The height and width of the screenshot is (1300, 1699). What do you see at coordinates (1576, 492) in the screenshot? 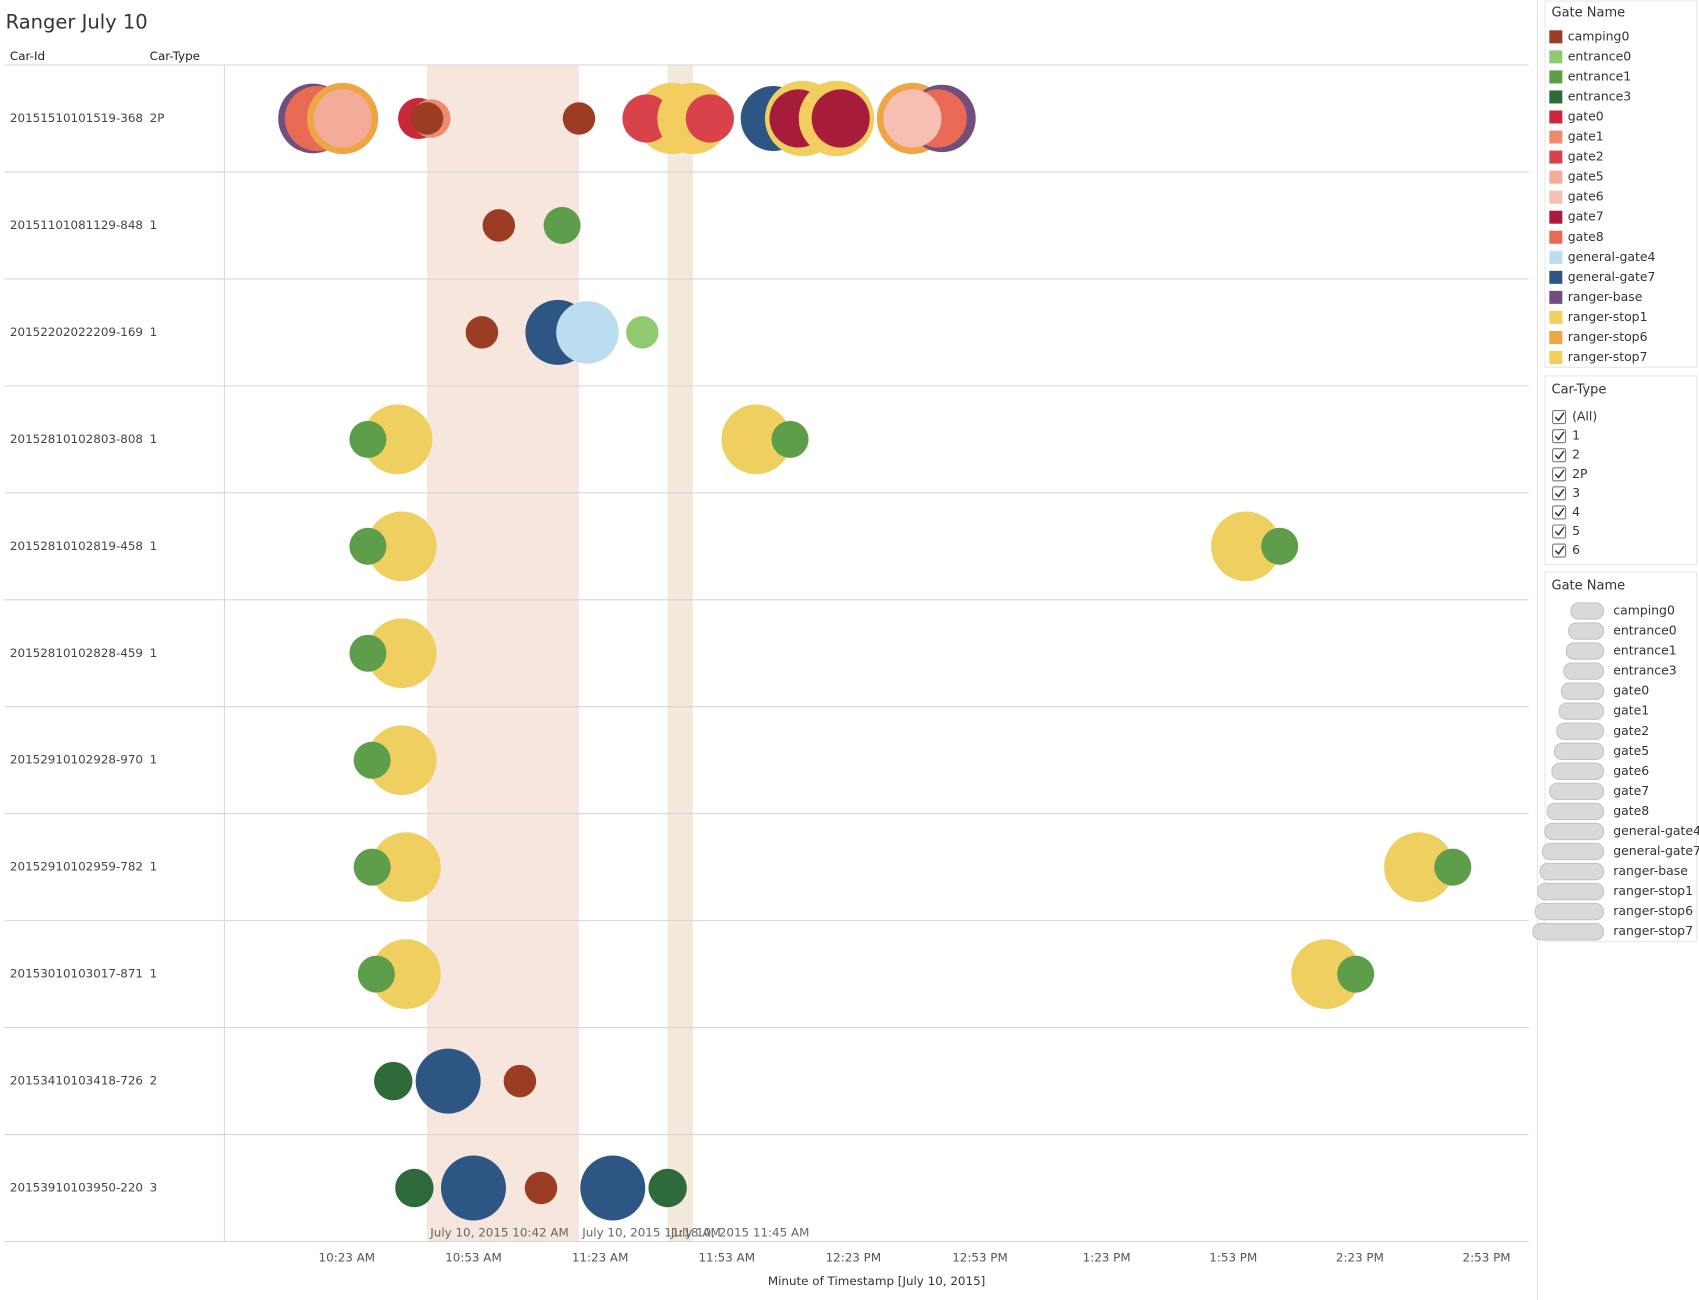
I see `filter-option: 3` at bounding box center [1576, 492].